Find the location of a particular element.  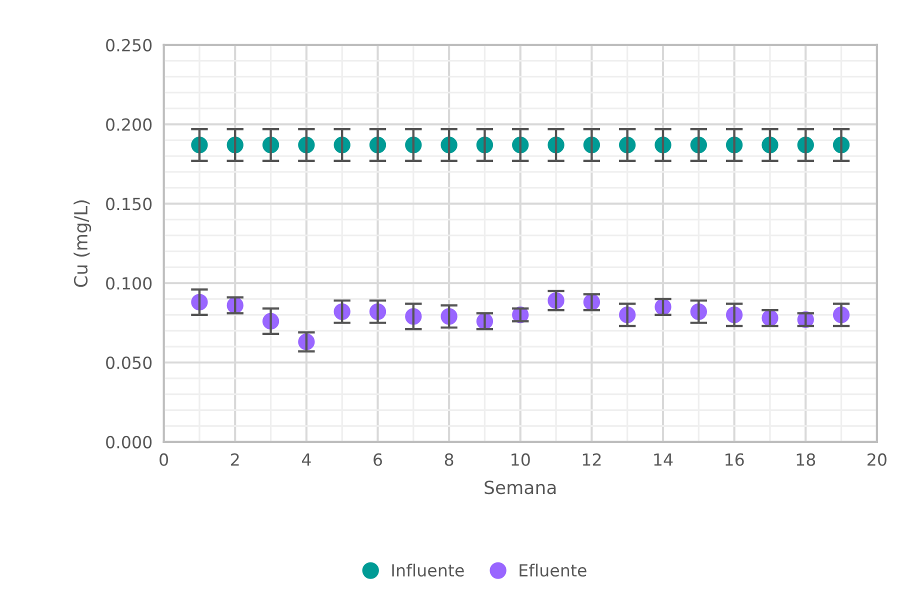

legend-label: Efluente is located at coordinates (553, 570).